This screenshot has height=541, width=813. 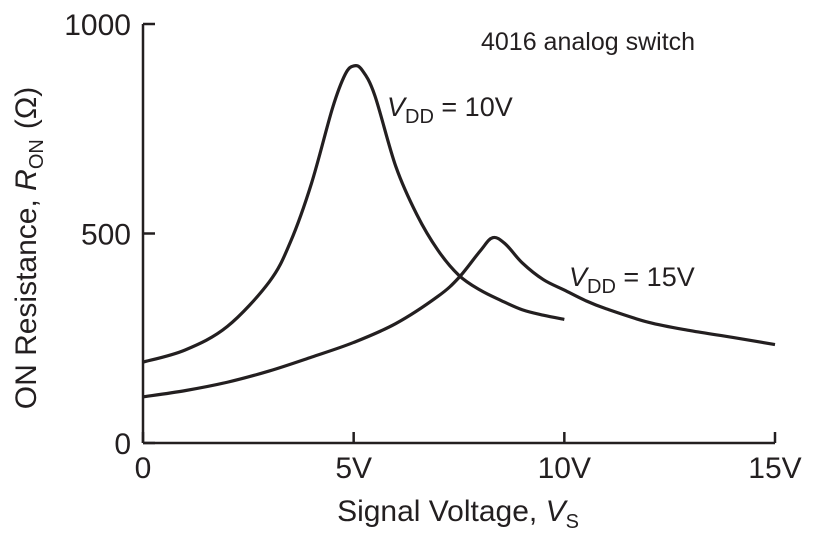 I want to click on y-axis-title-main: ON Resistance,, so click(x=26, y=300).